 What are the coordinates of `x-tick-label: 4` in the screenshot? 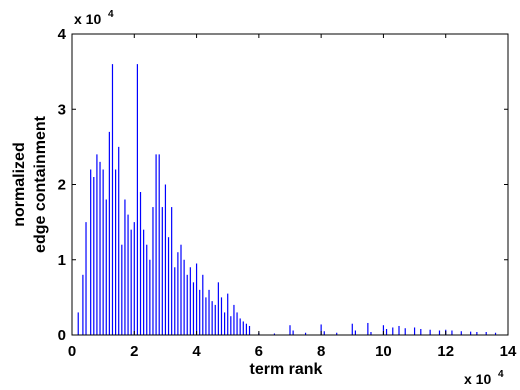 It's located at (196, 351).